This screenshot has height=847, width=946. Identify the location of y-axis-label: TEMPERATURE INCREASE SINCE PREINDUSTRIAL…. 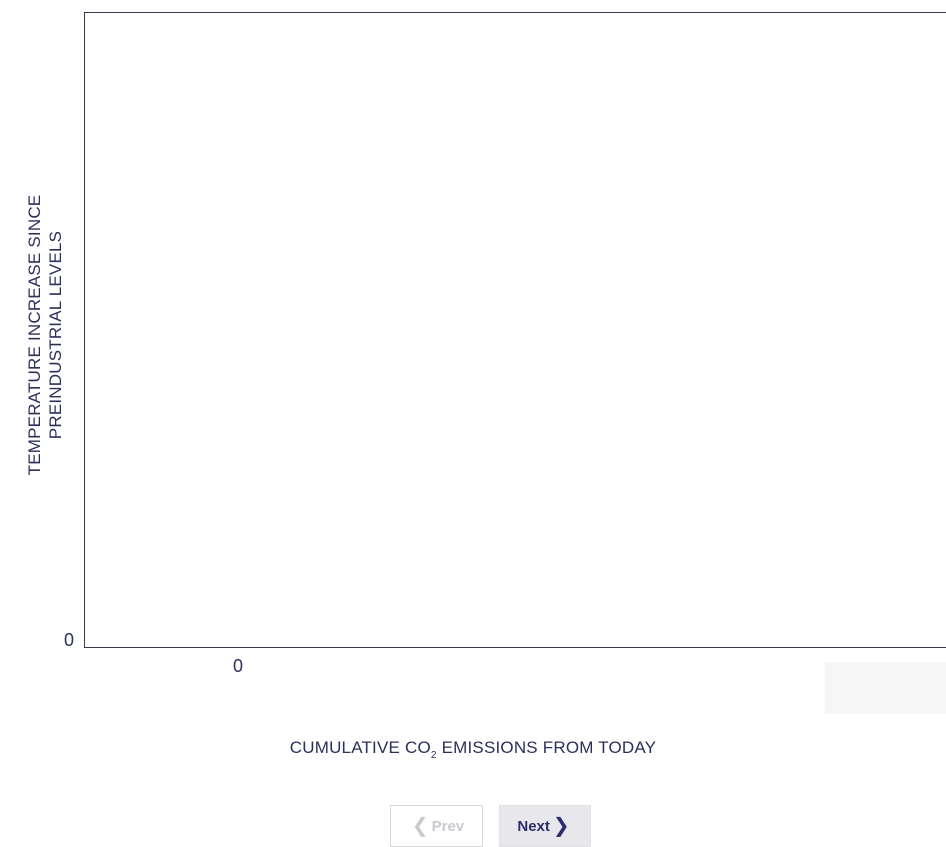
(45, 335).